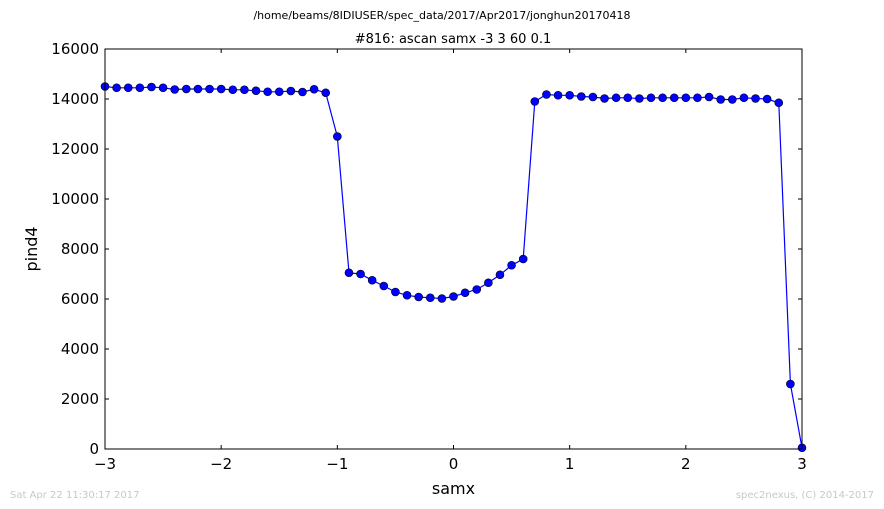 This screenshot has width=884, height=509. Describe the element at coordinates (686, 464) in the screenshot. I see `x-tick-label: 2` at that location.